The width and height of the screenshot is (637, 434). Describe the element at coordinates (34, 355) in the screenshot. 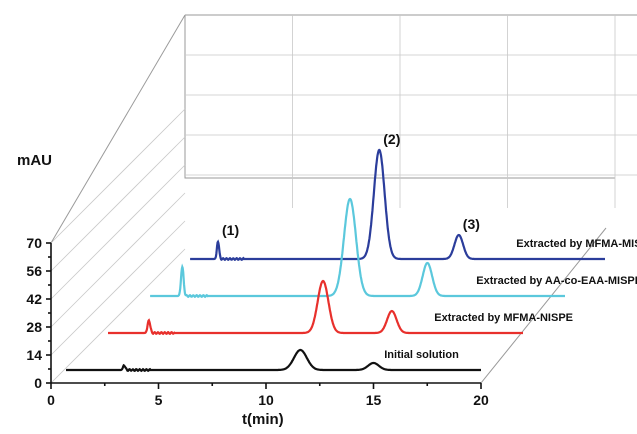

I see `y-tick-label: 14` at that location.